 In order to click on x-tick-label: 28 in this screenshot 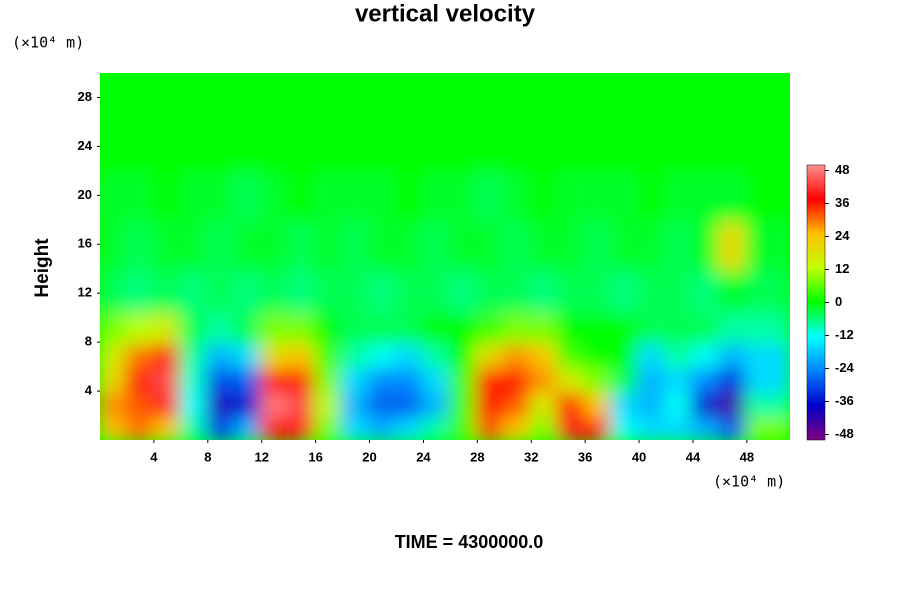, I will do `click(477, 456)`.